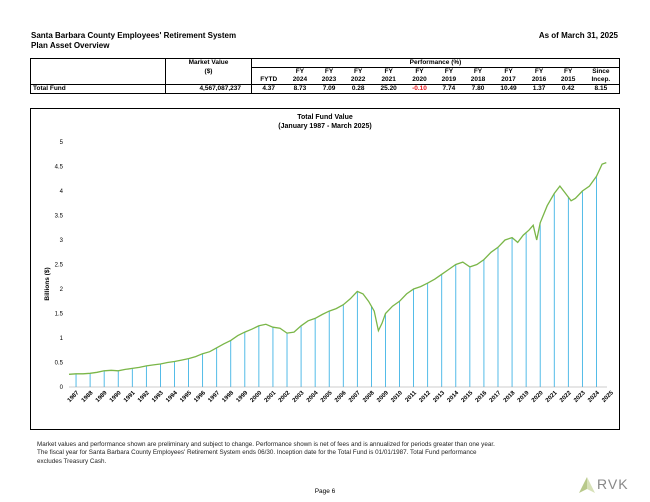 The image size is (650, 502). What do you see at coordinates (358, 89) in the screenshot?
I see `row-value: 0.28` at bounding box center [358, 89].